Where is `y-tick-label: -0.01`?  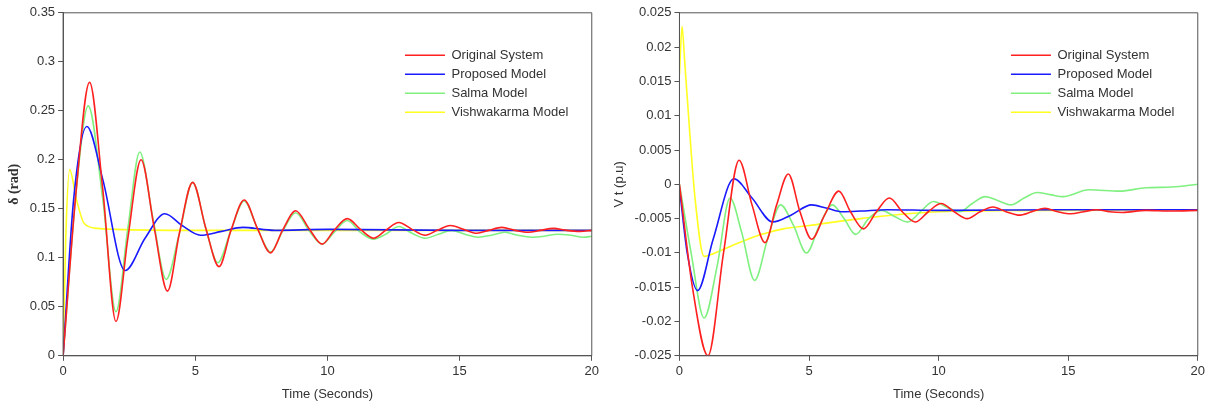
y-tick-label: -0.01 is located at coordinates (656, 252).